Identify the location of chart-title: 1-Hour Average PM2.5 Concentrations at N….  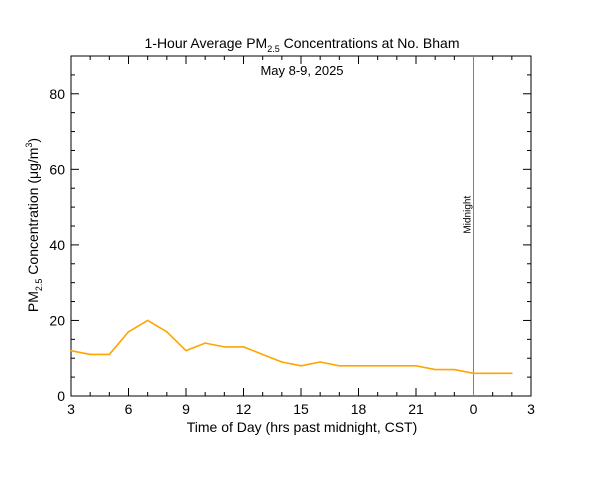
(302, 44).